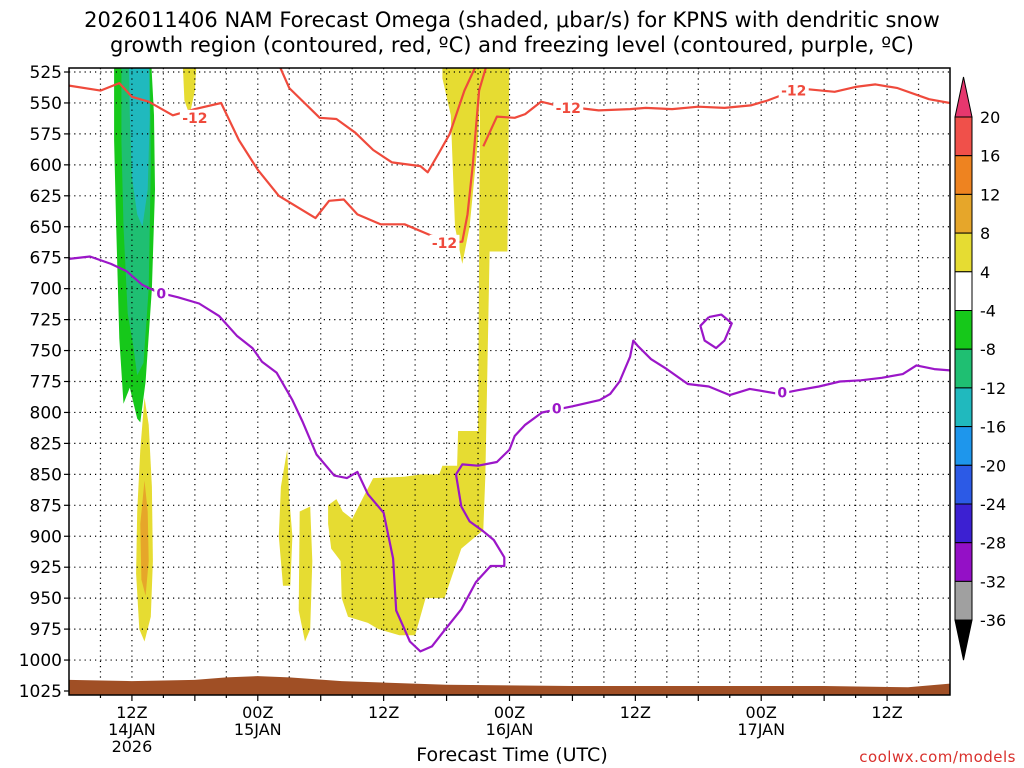 This screenshot has width=1024, height=768. Describe the element at coordinates (993, 543) in the screenshot. I see `colorbar-label--28: -28` at that location.